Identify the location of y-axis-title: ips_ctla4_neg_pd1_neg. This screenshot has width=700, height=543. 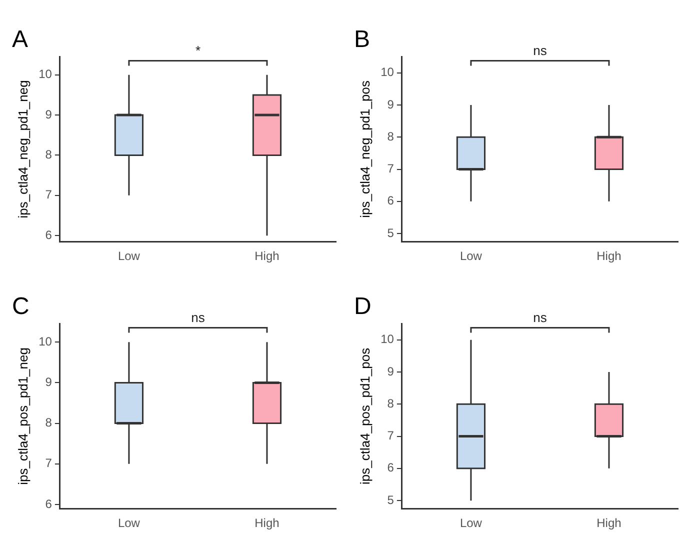
(22, 149).